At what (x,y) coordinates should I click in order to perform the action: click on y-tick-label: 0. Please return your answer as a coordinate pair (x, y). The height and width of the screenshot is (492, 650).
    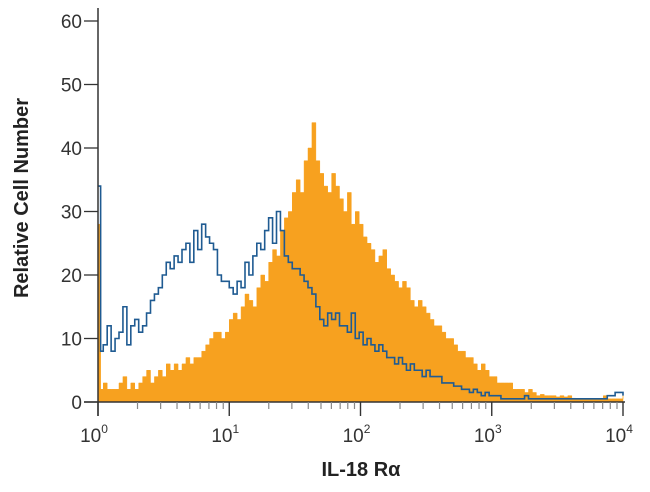
    Looking at the image, I should click on (76, 403).